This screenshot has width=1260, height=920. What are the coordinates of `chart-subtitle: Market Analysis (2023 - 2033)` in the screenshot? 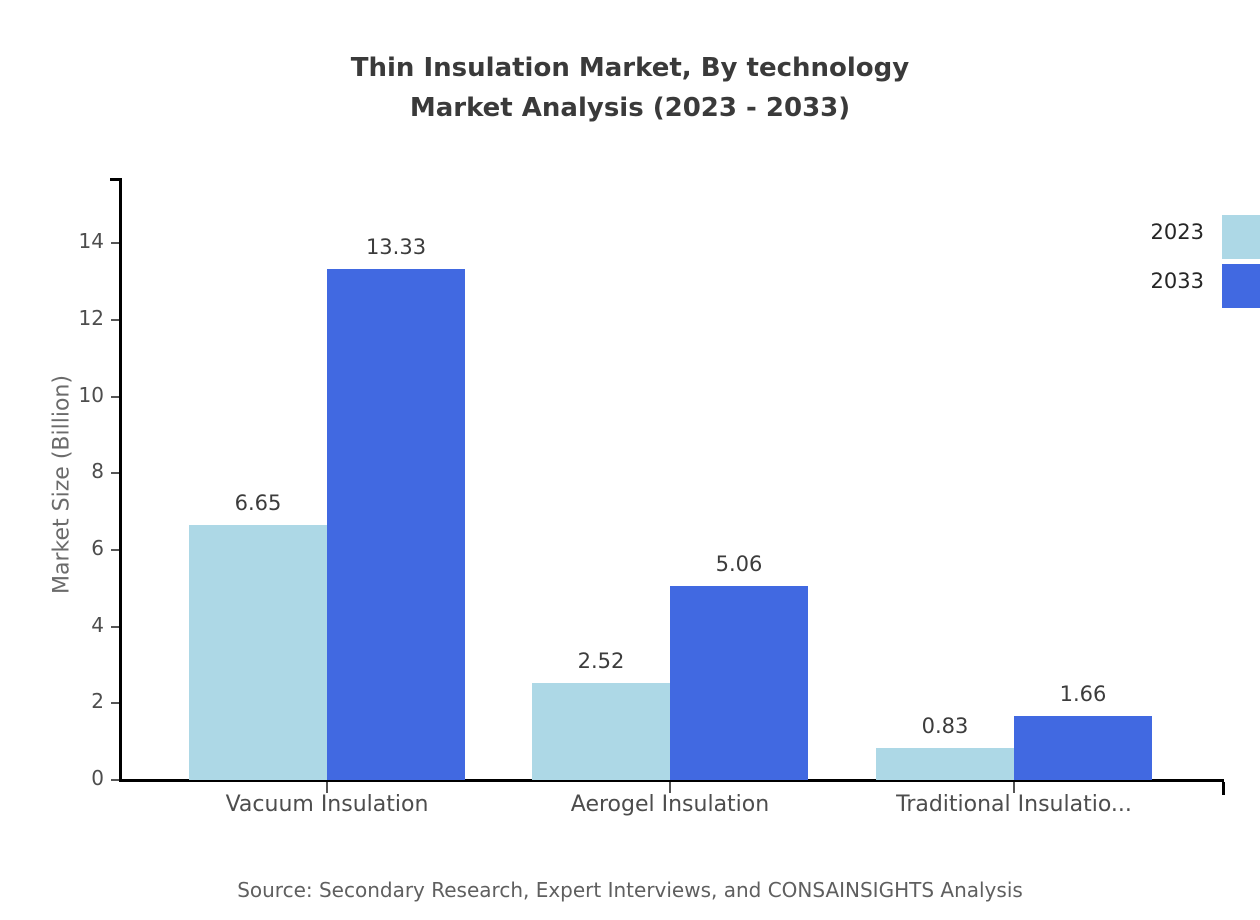 It's located at (630, 108).